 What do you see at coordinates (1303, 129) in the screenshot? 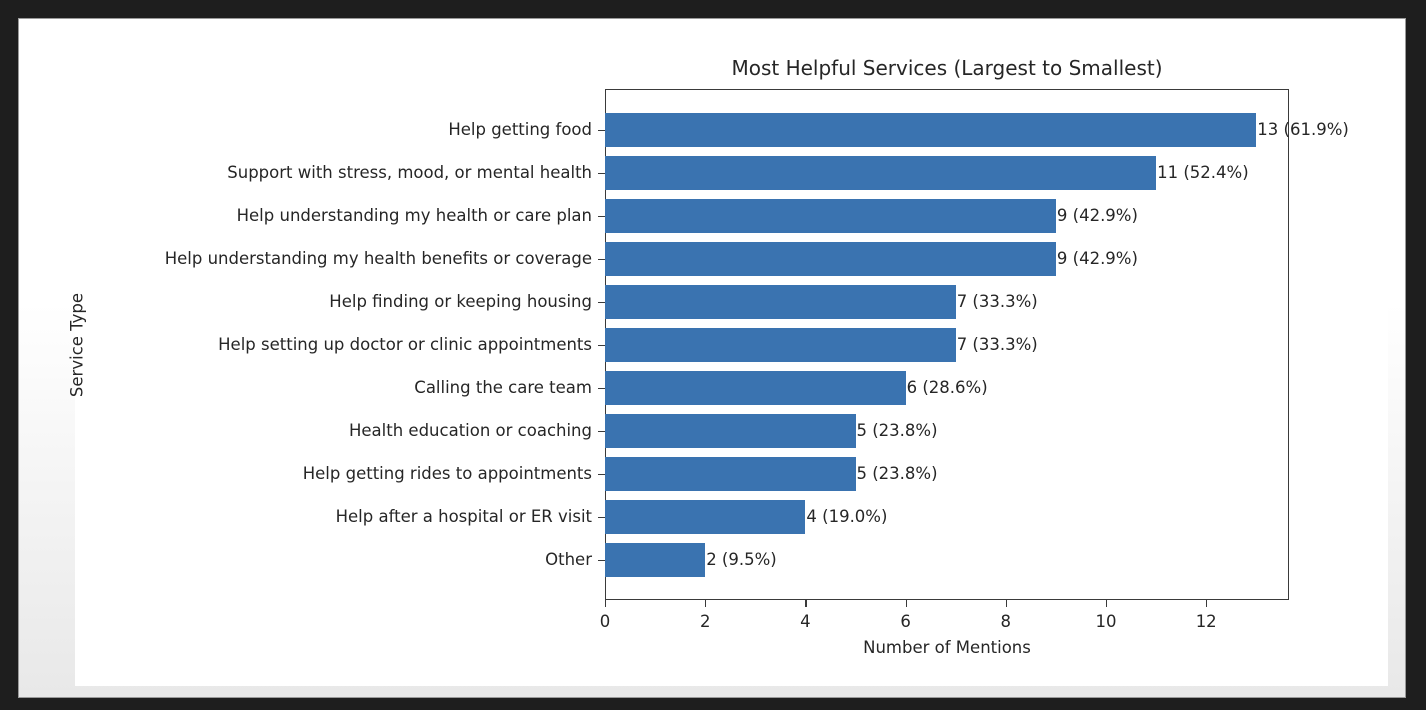
I see `bar-value-label: 13 (61.9%)` at bounding box center [1303, 129].